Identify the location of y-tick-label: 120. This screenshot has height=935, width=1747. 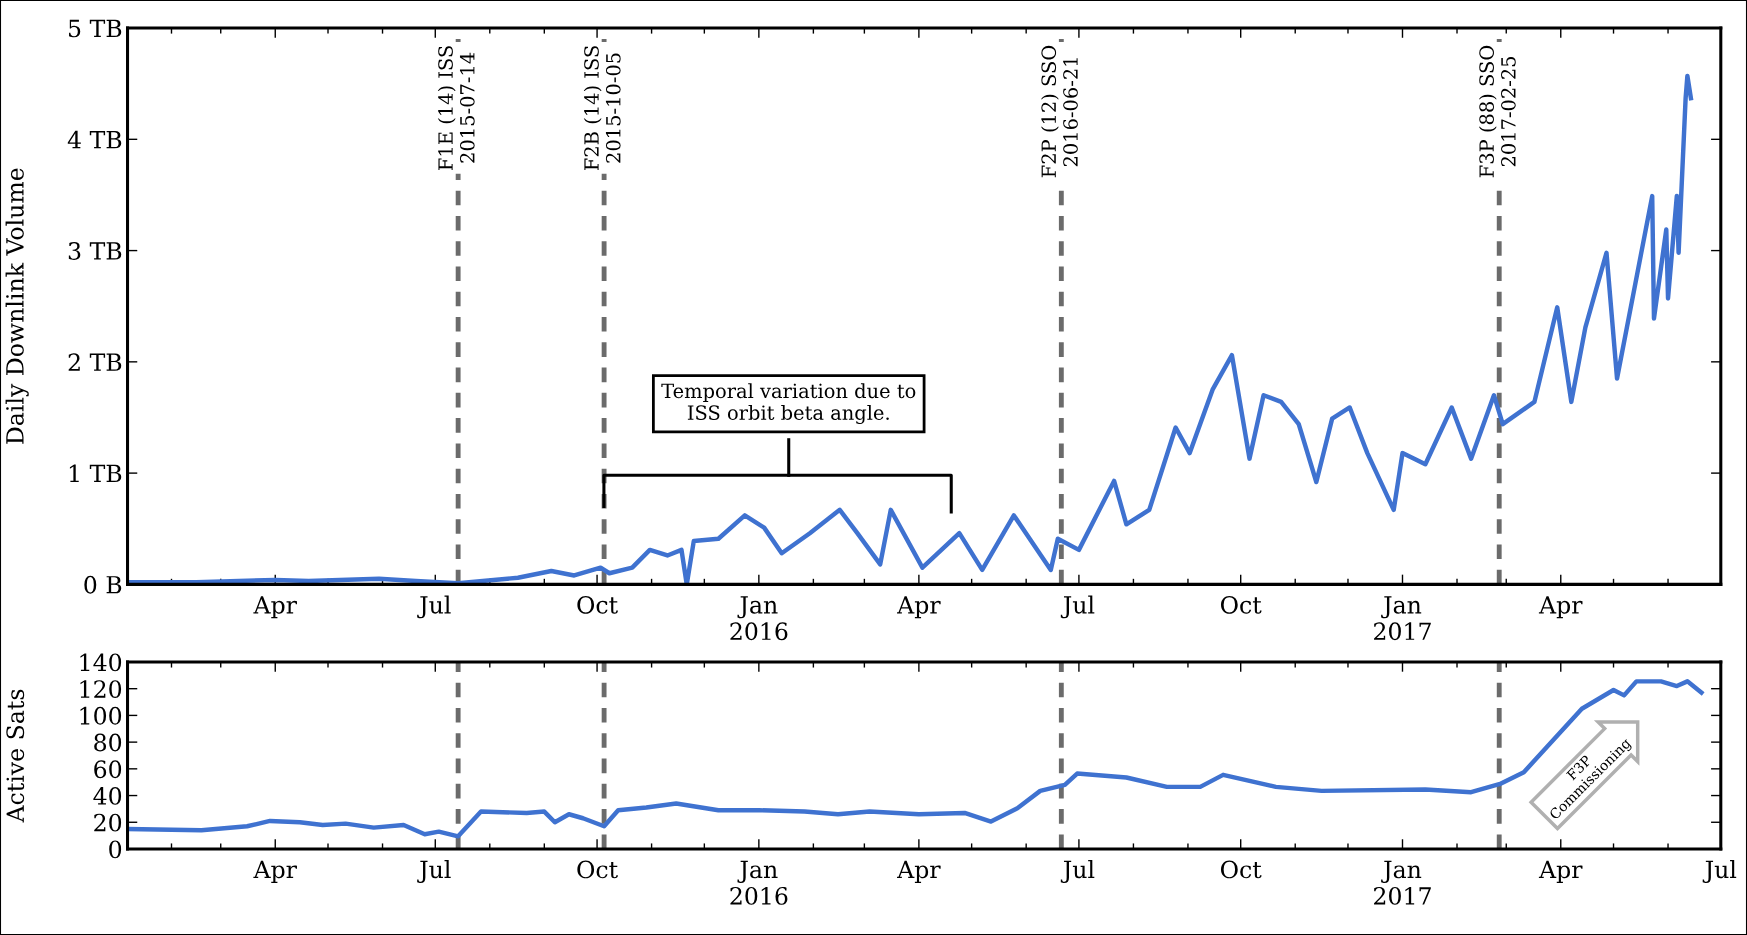
(101, 689).